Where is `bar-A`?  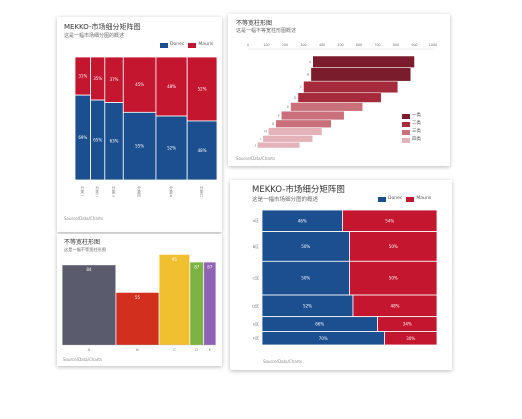
bar-A is located at coordinates (363, 61).